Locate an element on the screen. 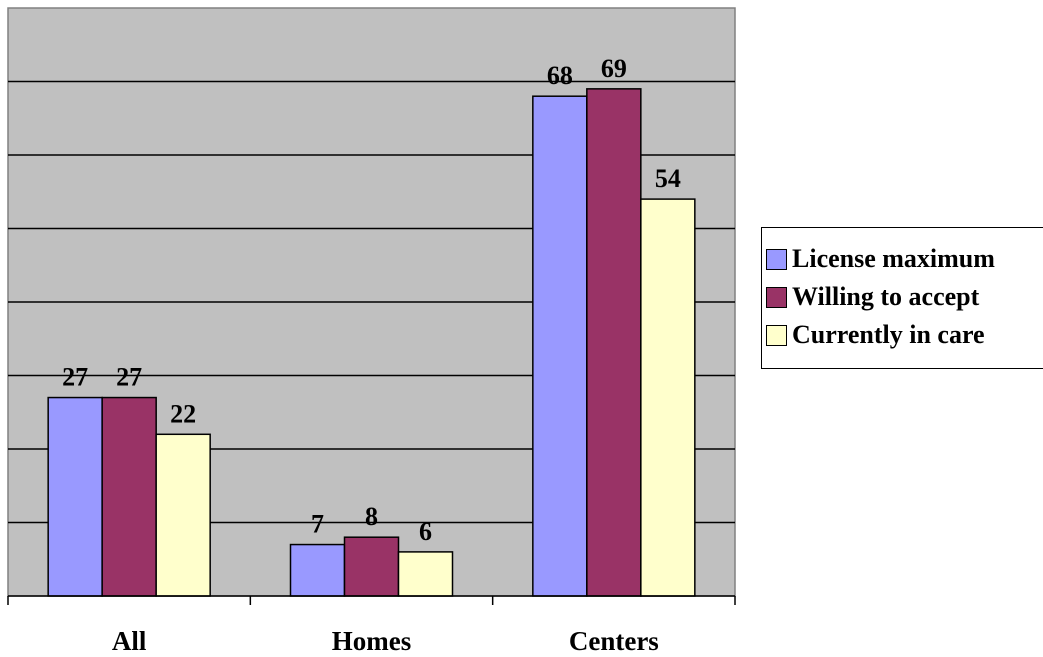 This screenshot has height=657, width=1043. legend-swatch-willing-to-accept is located at coordinates (776, 297).